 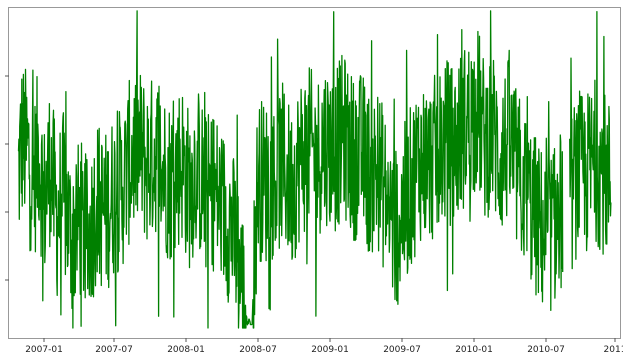 I want to click on y-axis-ticks, so click(x=7, y=178).